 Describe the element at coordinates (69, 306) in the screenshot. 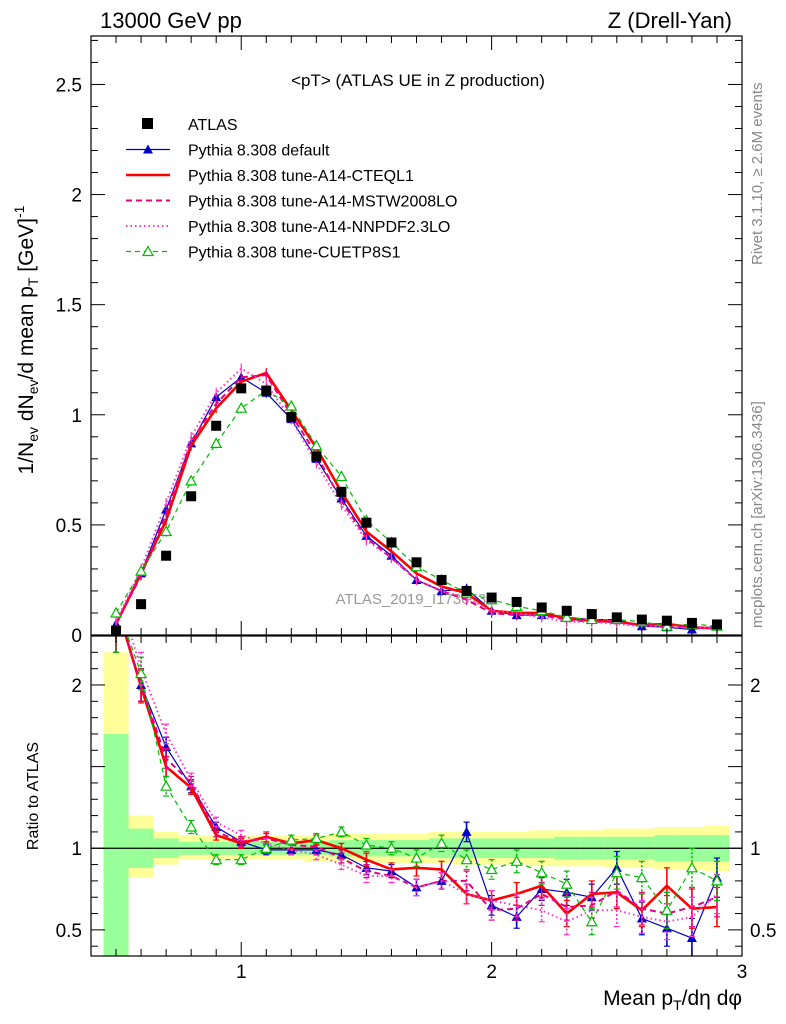

I see `y-tick-label-main: 1.5` at that location.